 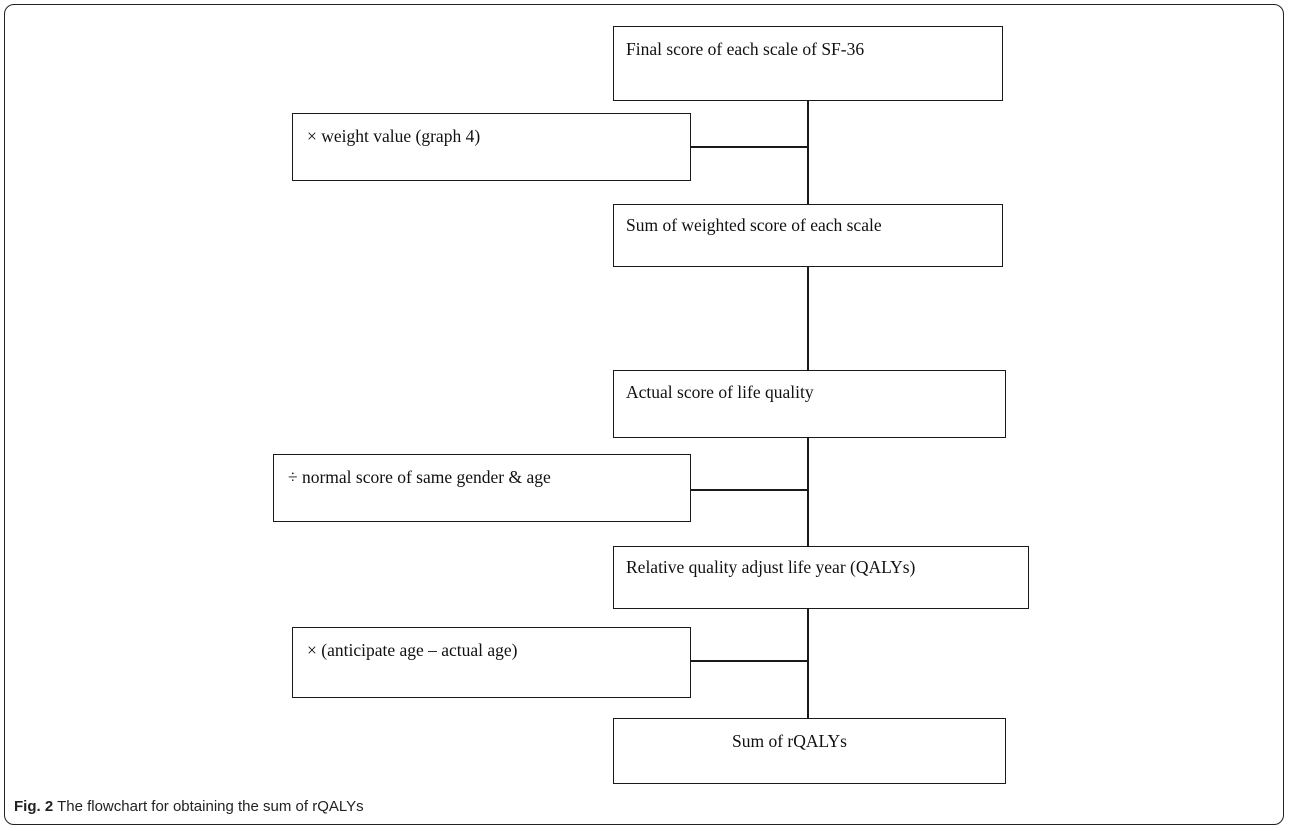 What do you see at coordinates (491, 662) in the screenshot?
I see `op-anticipate-age: × (anticipate age – actual age)` at bounding box center [491, 662].